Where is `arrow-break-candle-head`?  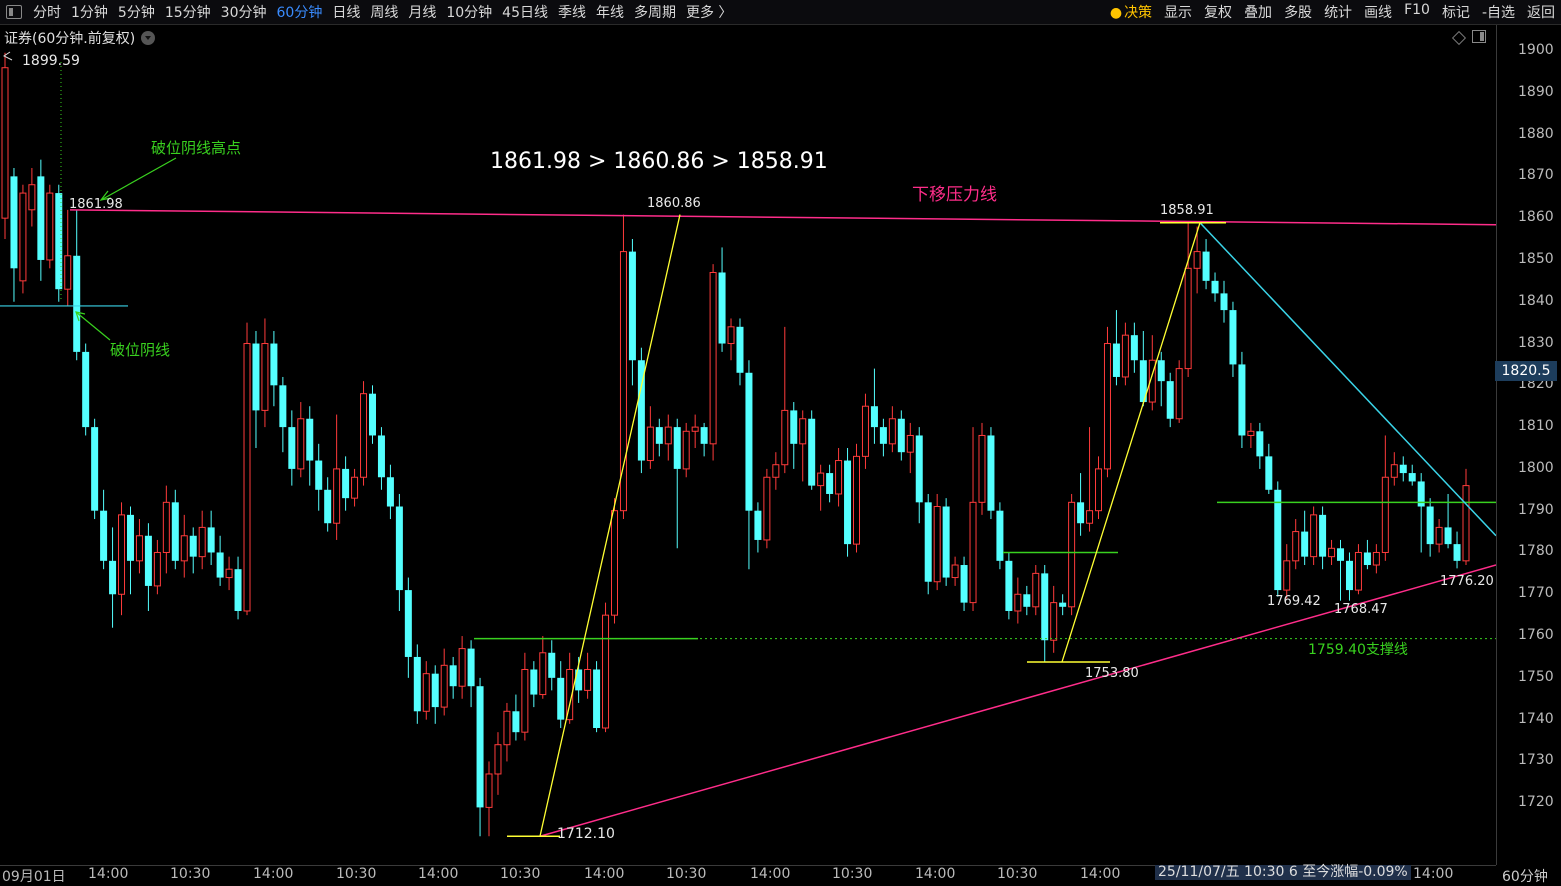
arrow-break-candle-head is located at coordinates (80, 316).